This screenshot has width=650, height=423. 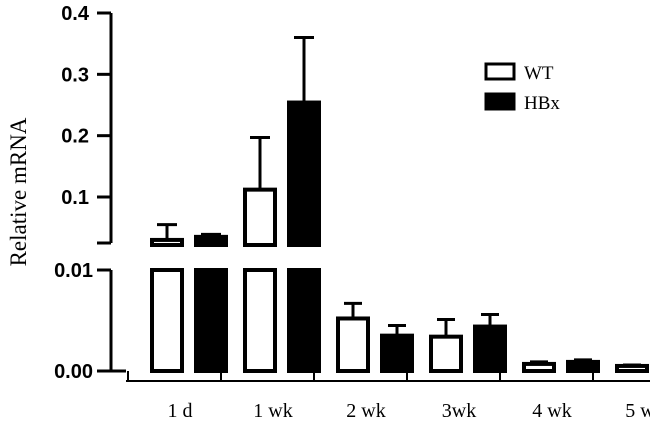 I want to click on x-tick-label: 3wk, so click(x=459, y=411).